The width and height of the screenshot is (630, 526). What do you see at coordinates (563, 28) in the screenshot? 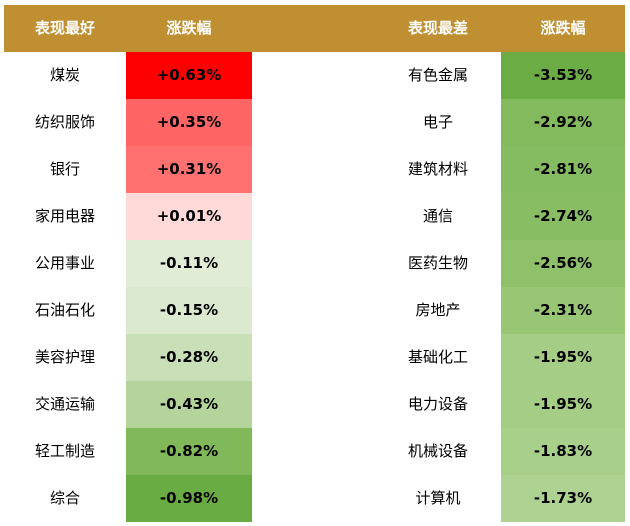
I see `worst-change-header: 涨跌幅` at bounding box center [563, 28].